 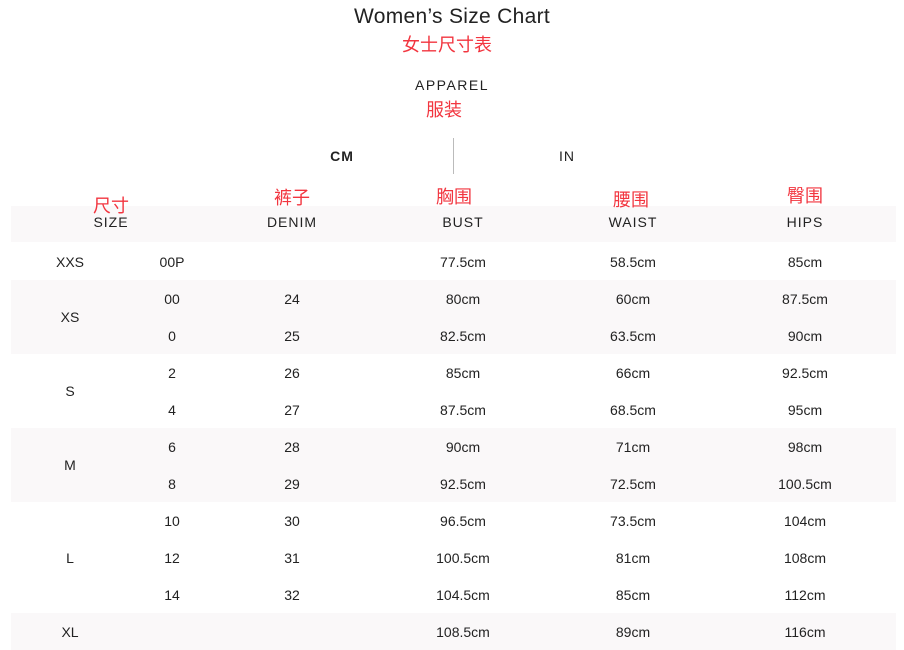 What do you see at coordinates (633, 594) in the screenshot?
I see `cell-waist: 85cm` at bounding box center [633, 594].